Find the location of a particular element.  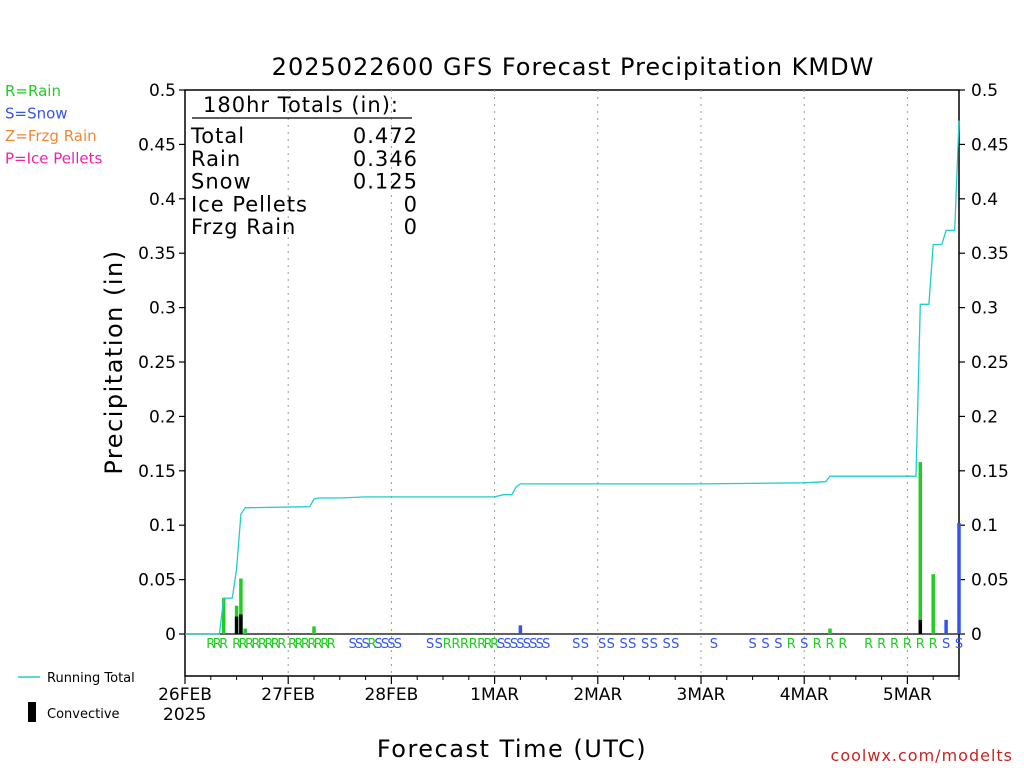

y-tick-label-right: 0.35 is located at coordinates (990, 254).